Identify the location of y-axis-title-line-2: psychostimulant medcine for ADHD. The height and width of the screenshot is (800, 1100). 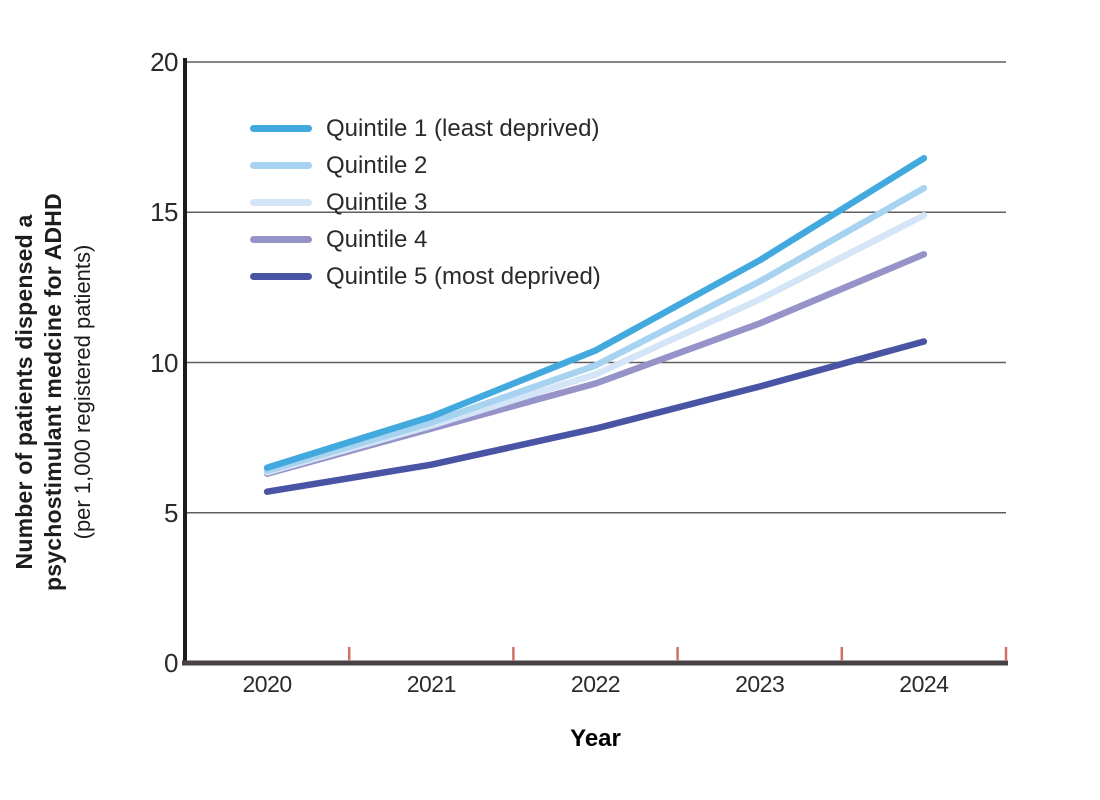
(53, 392).